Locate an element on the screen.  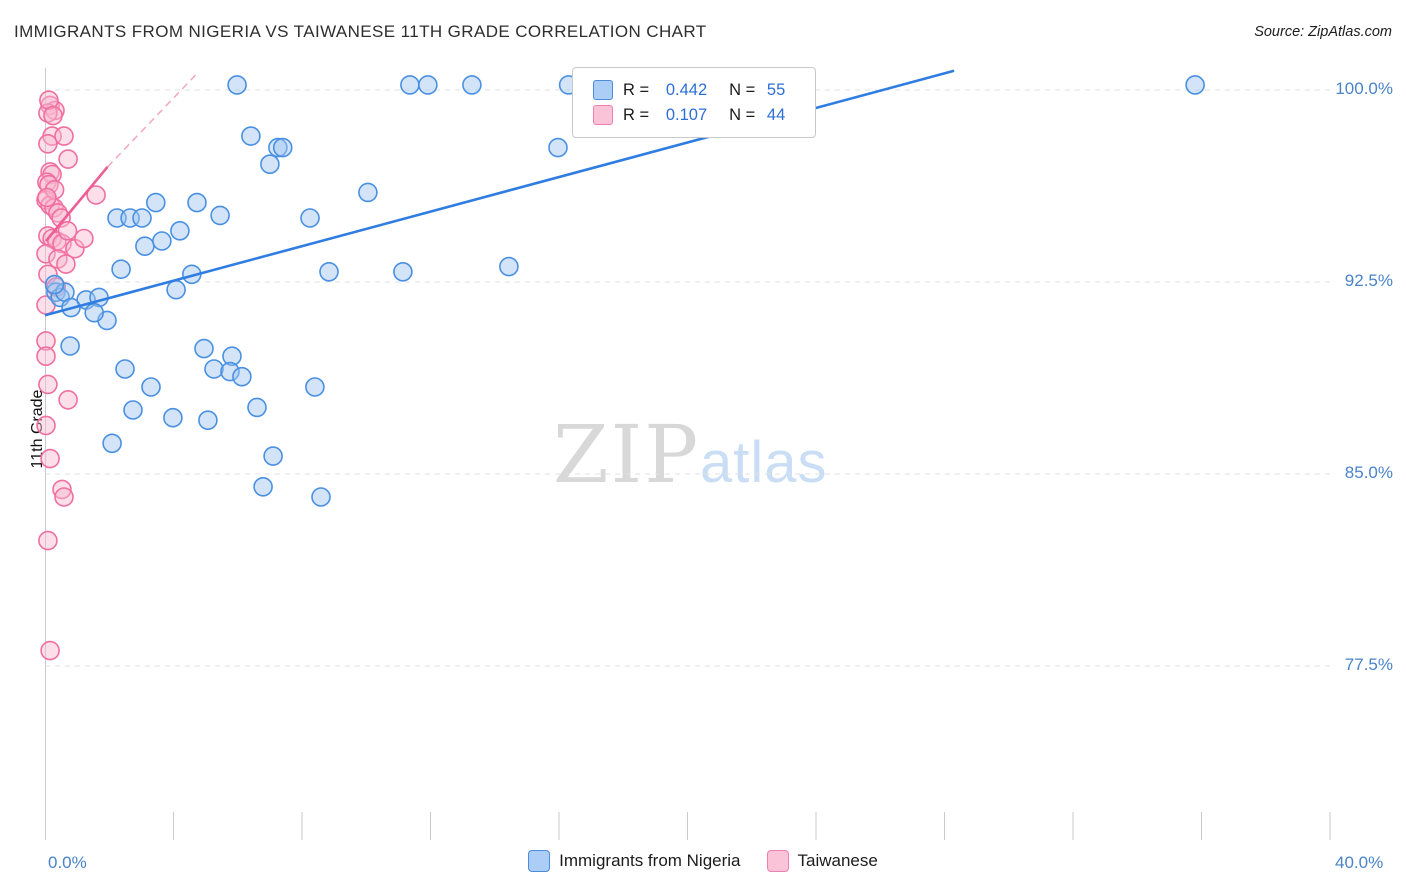
stats-legend-row-taiwanese: R = 0.107 N = 44 is located at coordinates (697, 115).